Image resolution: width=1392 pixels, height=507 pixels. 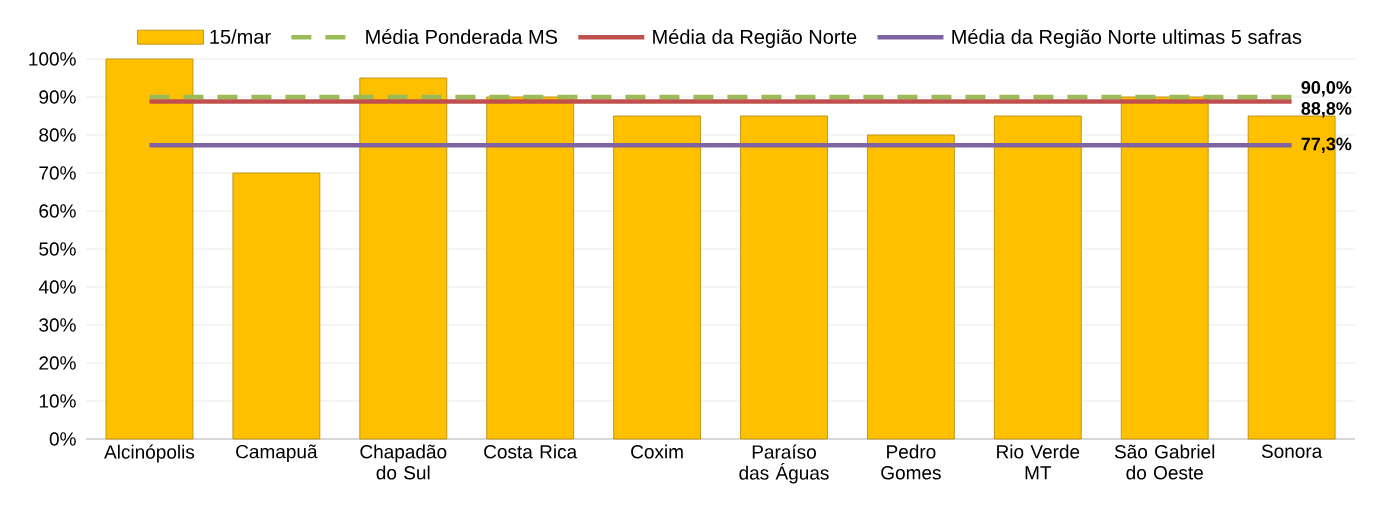 What do you see at coordinates (462, 36) in the screenshot?
I see `legend-label: Média Ponderada MS` at bounding box center [462, 36].